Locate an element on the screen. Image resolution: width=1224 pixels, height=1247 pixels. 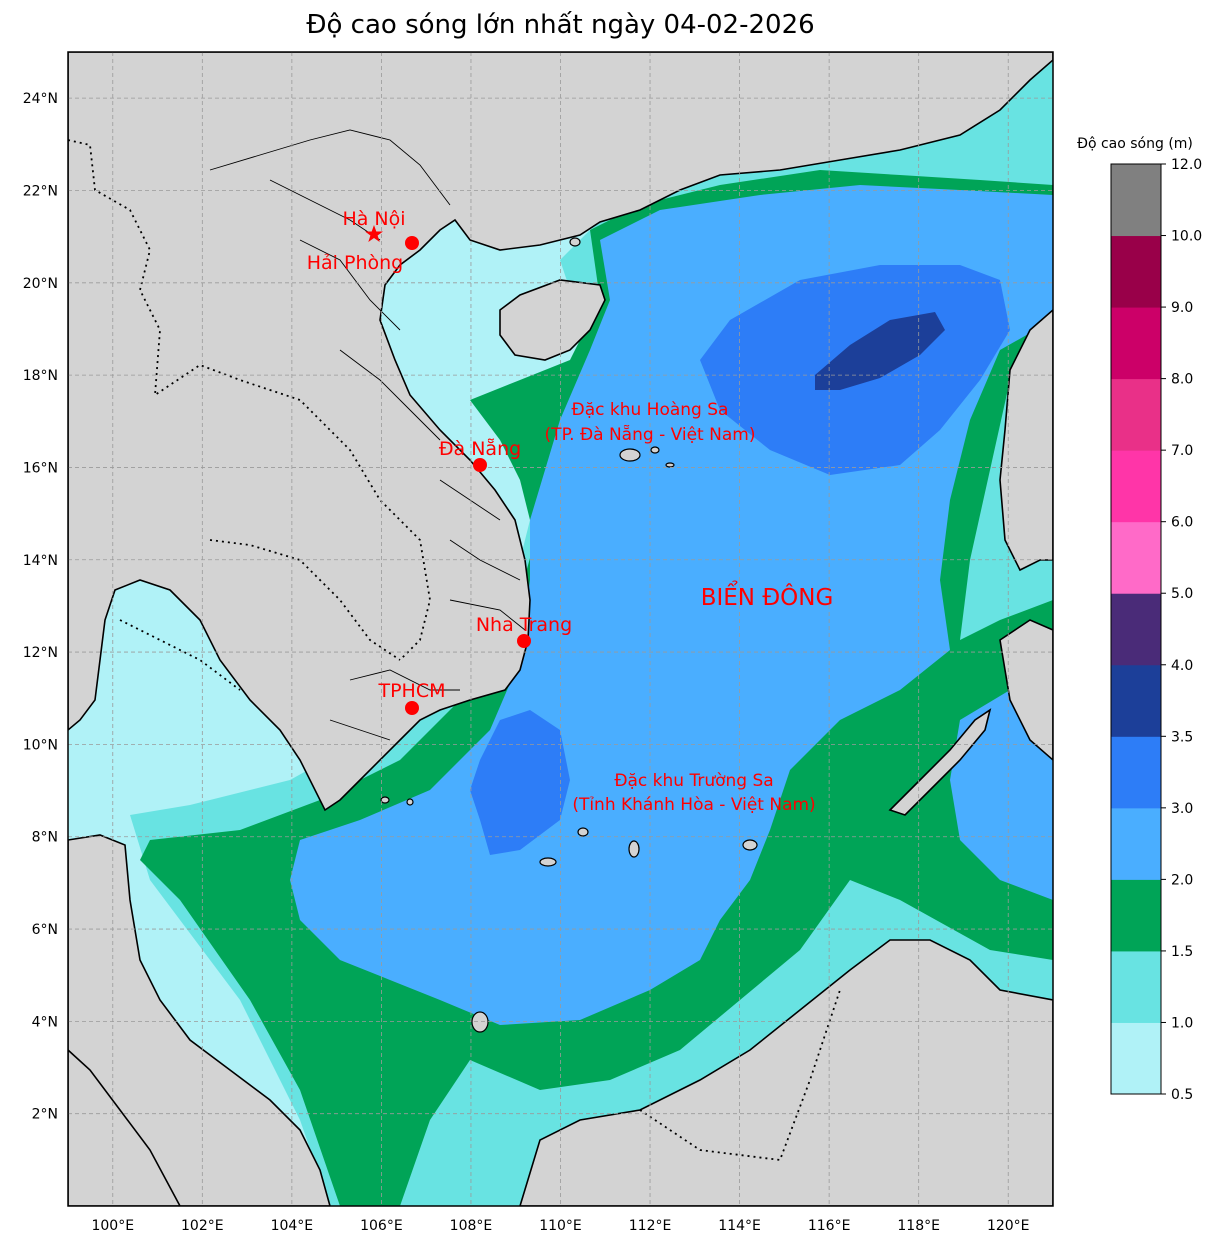
hoang-sa-label-line2: (TP. Đà Nẵng - Việt Nam) is located at coordinates (650, 434).